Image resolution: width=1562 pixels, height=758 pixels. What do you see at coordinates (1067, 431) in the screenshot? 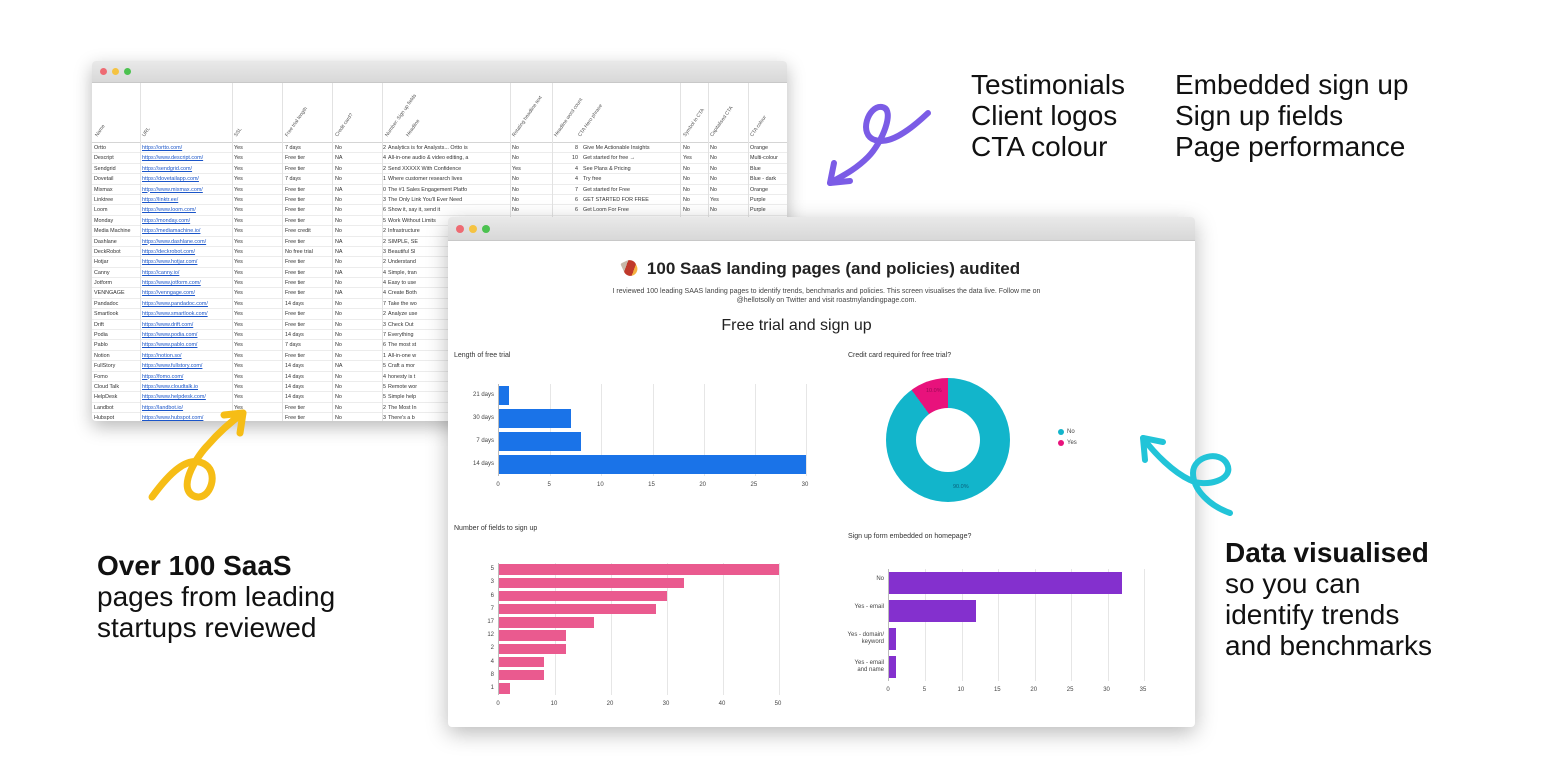
I see `legend-item: No` at bounding box center [1067, 431].